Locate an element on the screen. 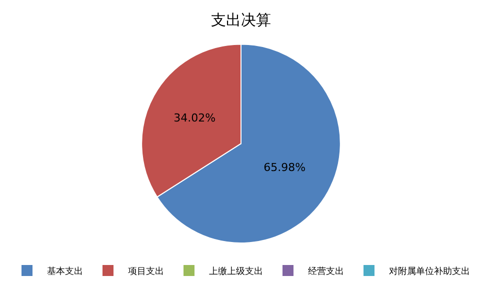  legend-label: 经营支出 is located at coordinates (326, 272).